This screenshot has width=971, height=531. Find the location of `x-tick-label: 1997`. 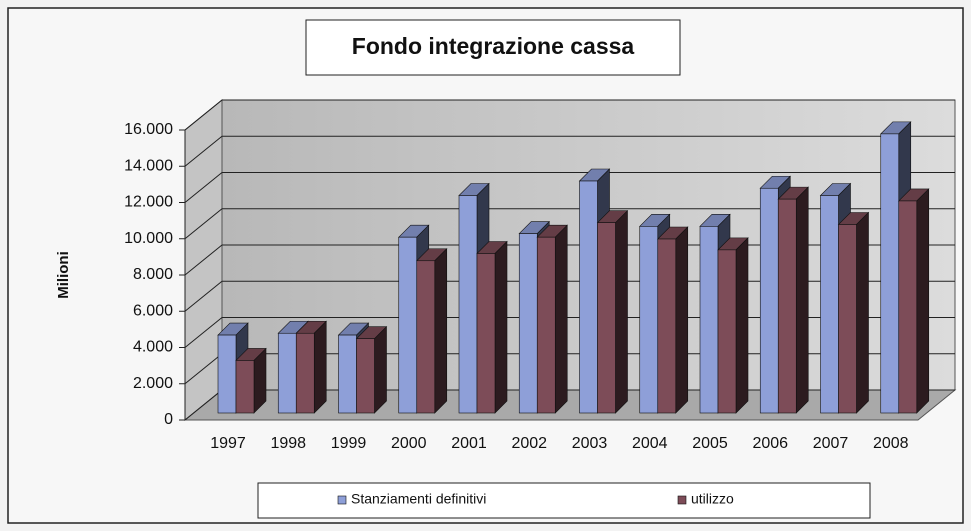

x-tick-label: 1997 is located at coordinates (228, 443).